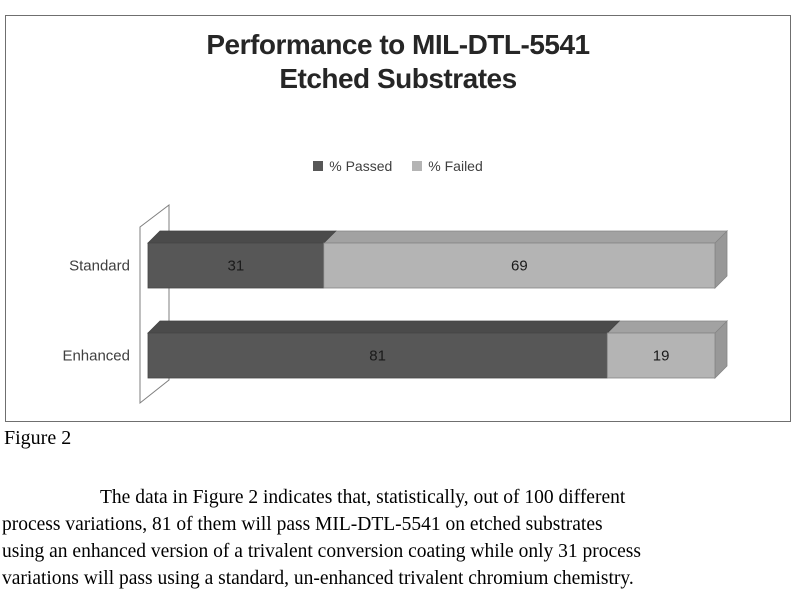 This screenshot has height=600, width=800. I want to click on category-label: Enhanced, so click(96, 356).